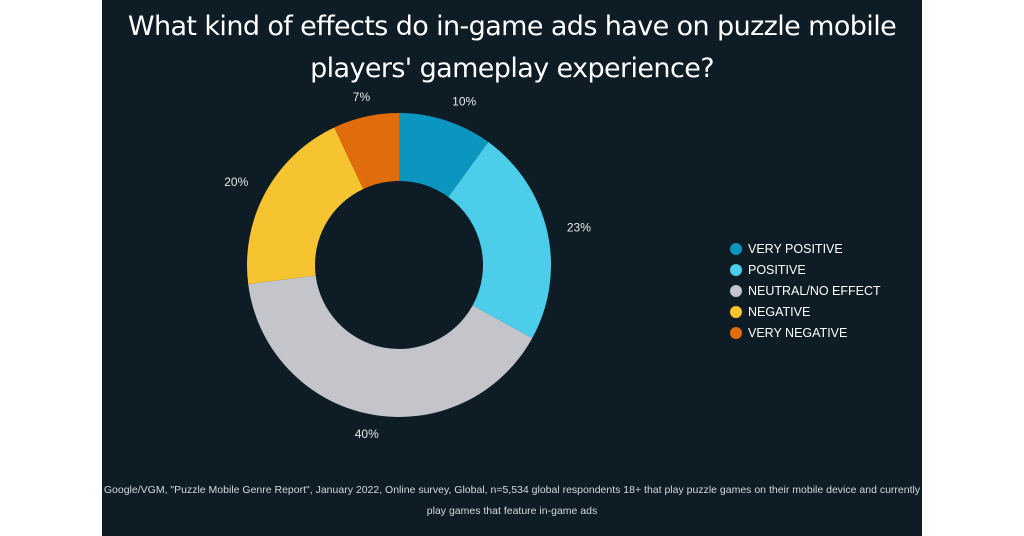  What do you see at coordinates (779, 311) in the screenshot?
I see `legend-label: NEGATIVE` at bounding box center [779, 311].